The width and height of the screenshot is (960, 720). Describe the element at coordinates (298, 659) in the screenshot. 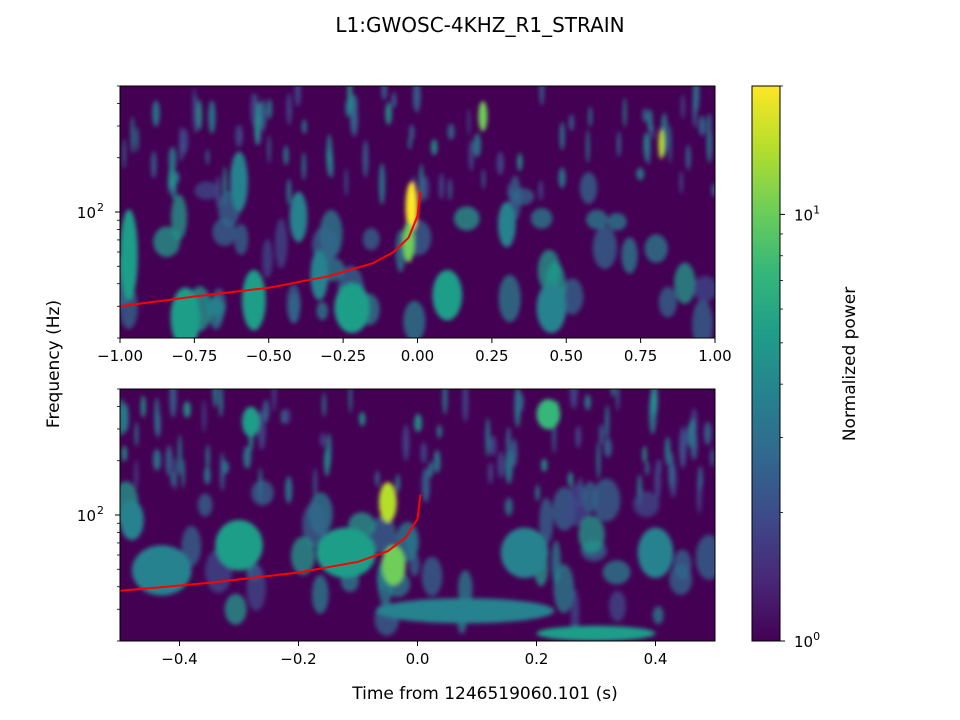

I see `bottom-x-tick-label: −0.2` at that location.